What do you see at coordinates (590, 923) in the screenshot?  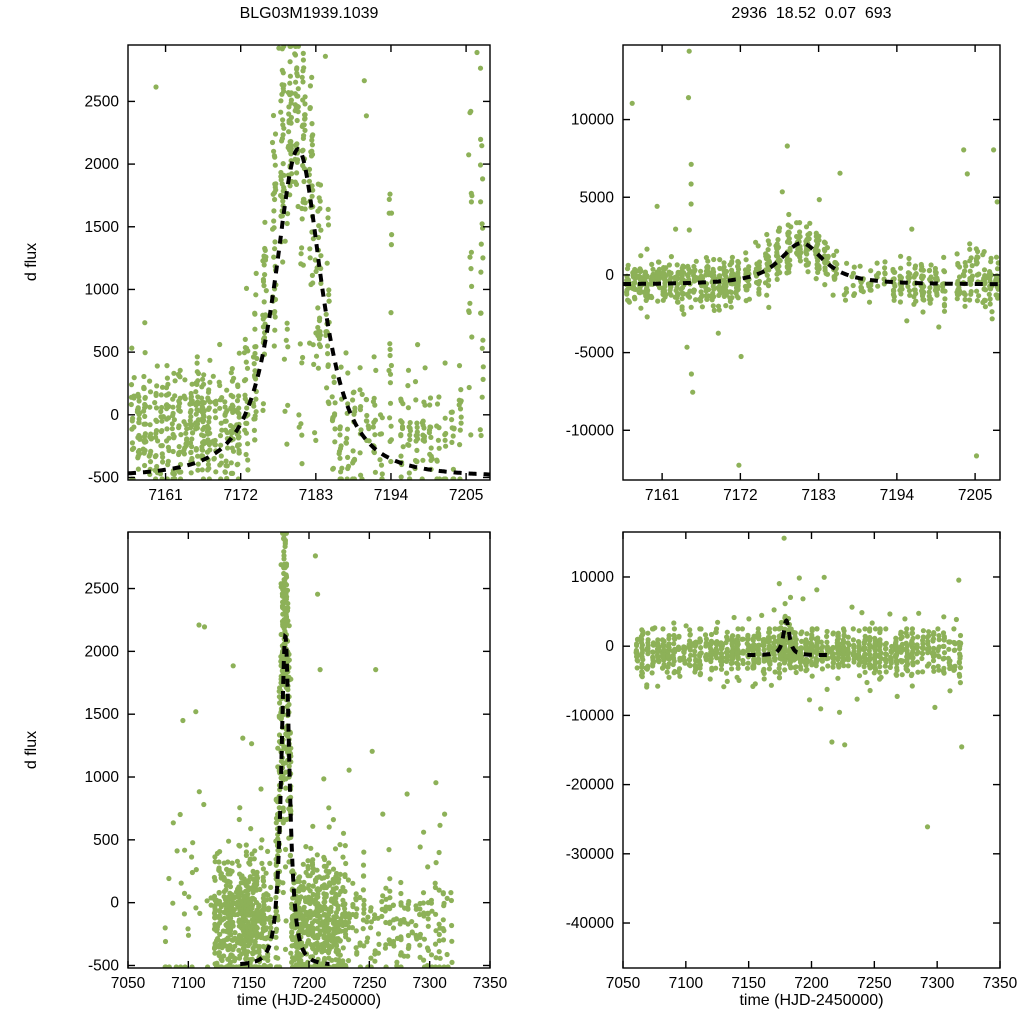 I see `tick-label: -40000` at bounding box center [590, 923].